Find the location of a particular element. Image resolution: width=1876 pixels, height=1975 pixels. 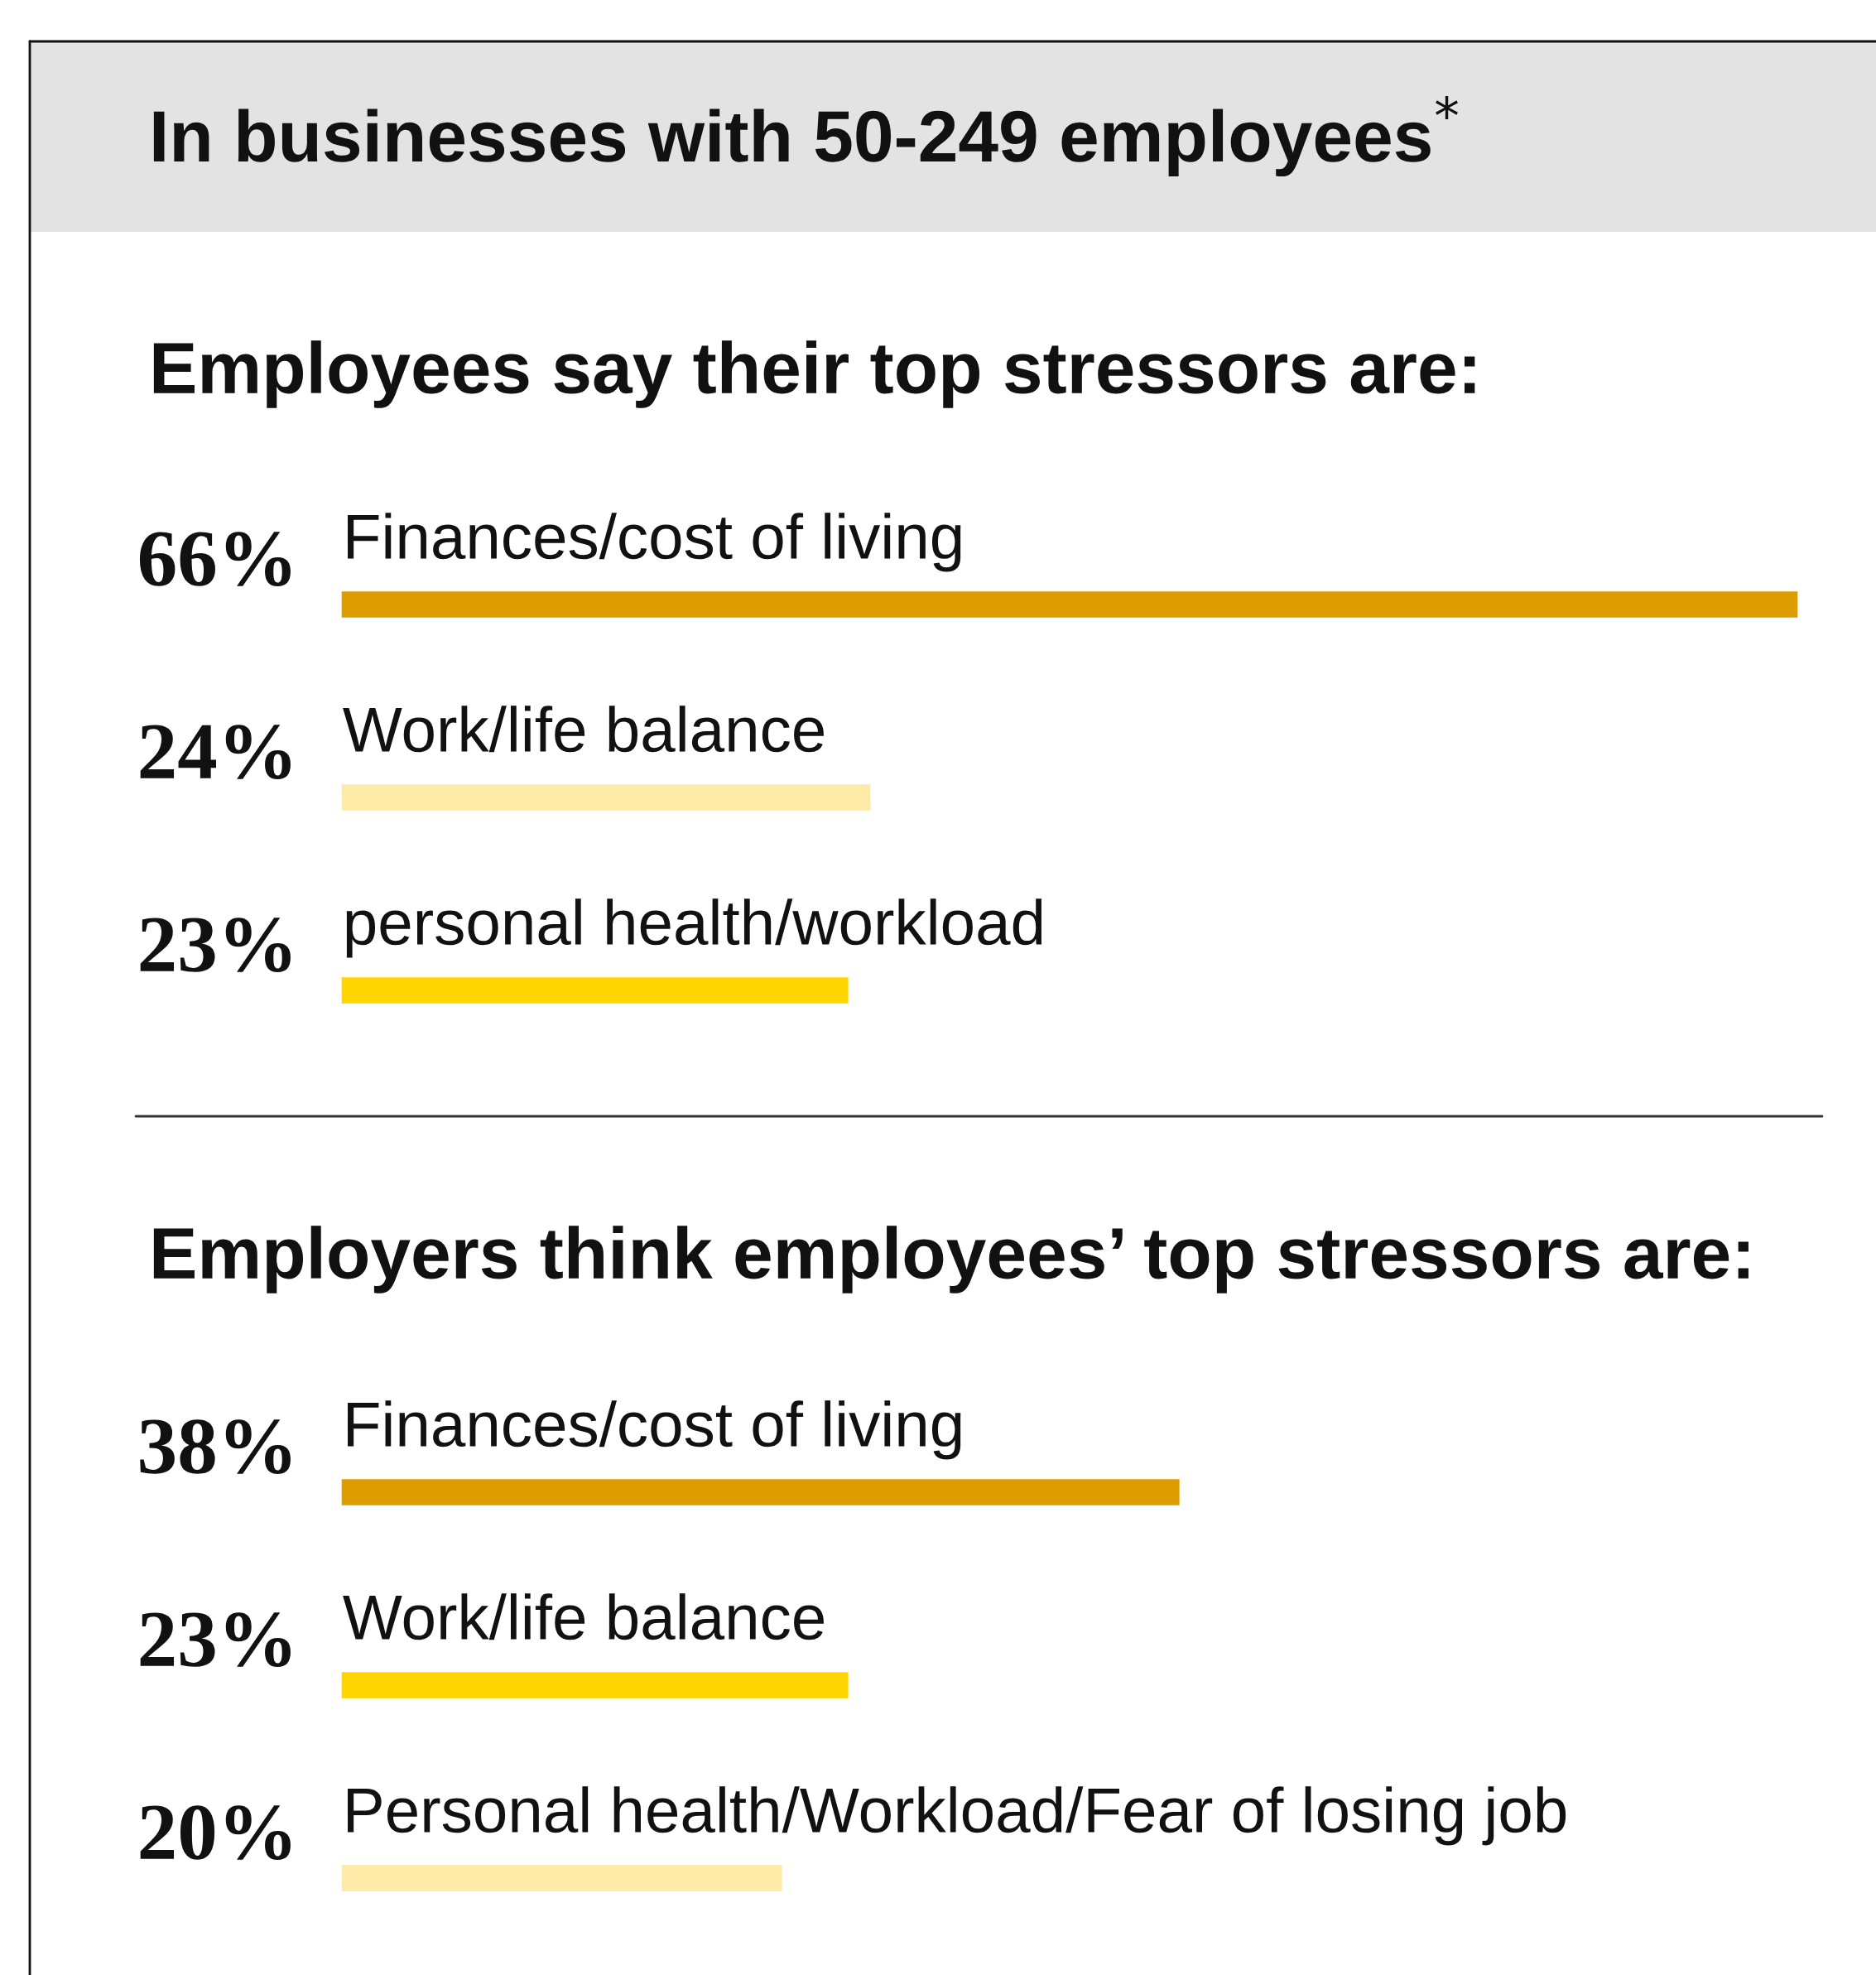

data-label: 20% is located at coordinates (215, 1833).